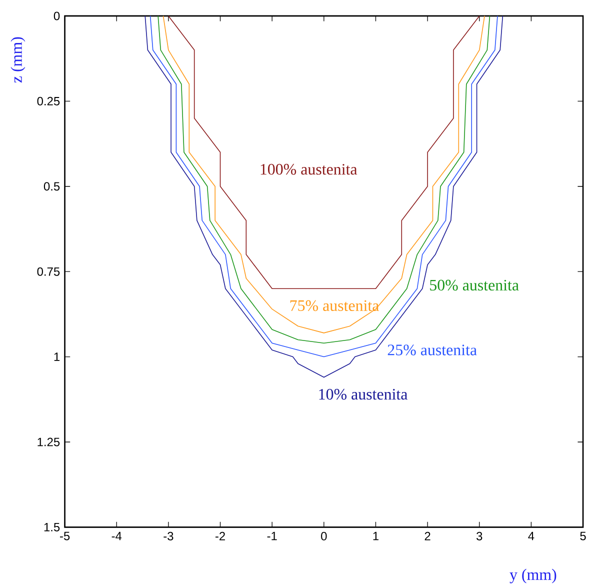 The width and height of the screenshot is (589, 587). Describe the element at coordinates (533, 576) in the screenshot. I see `x-axis-title: y (mm)` at that location.